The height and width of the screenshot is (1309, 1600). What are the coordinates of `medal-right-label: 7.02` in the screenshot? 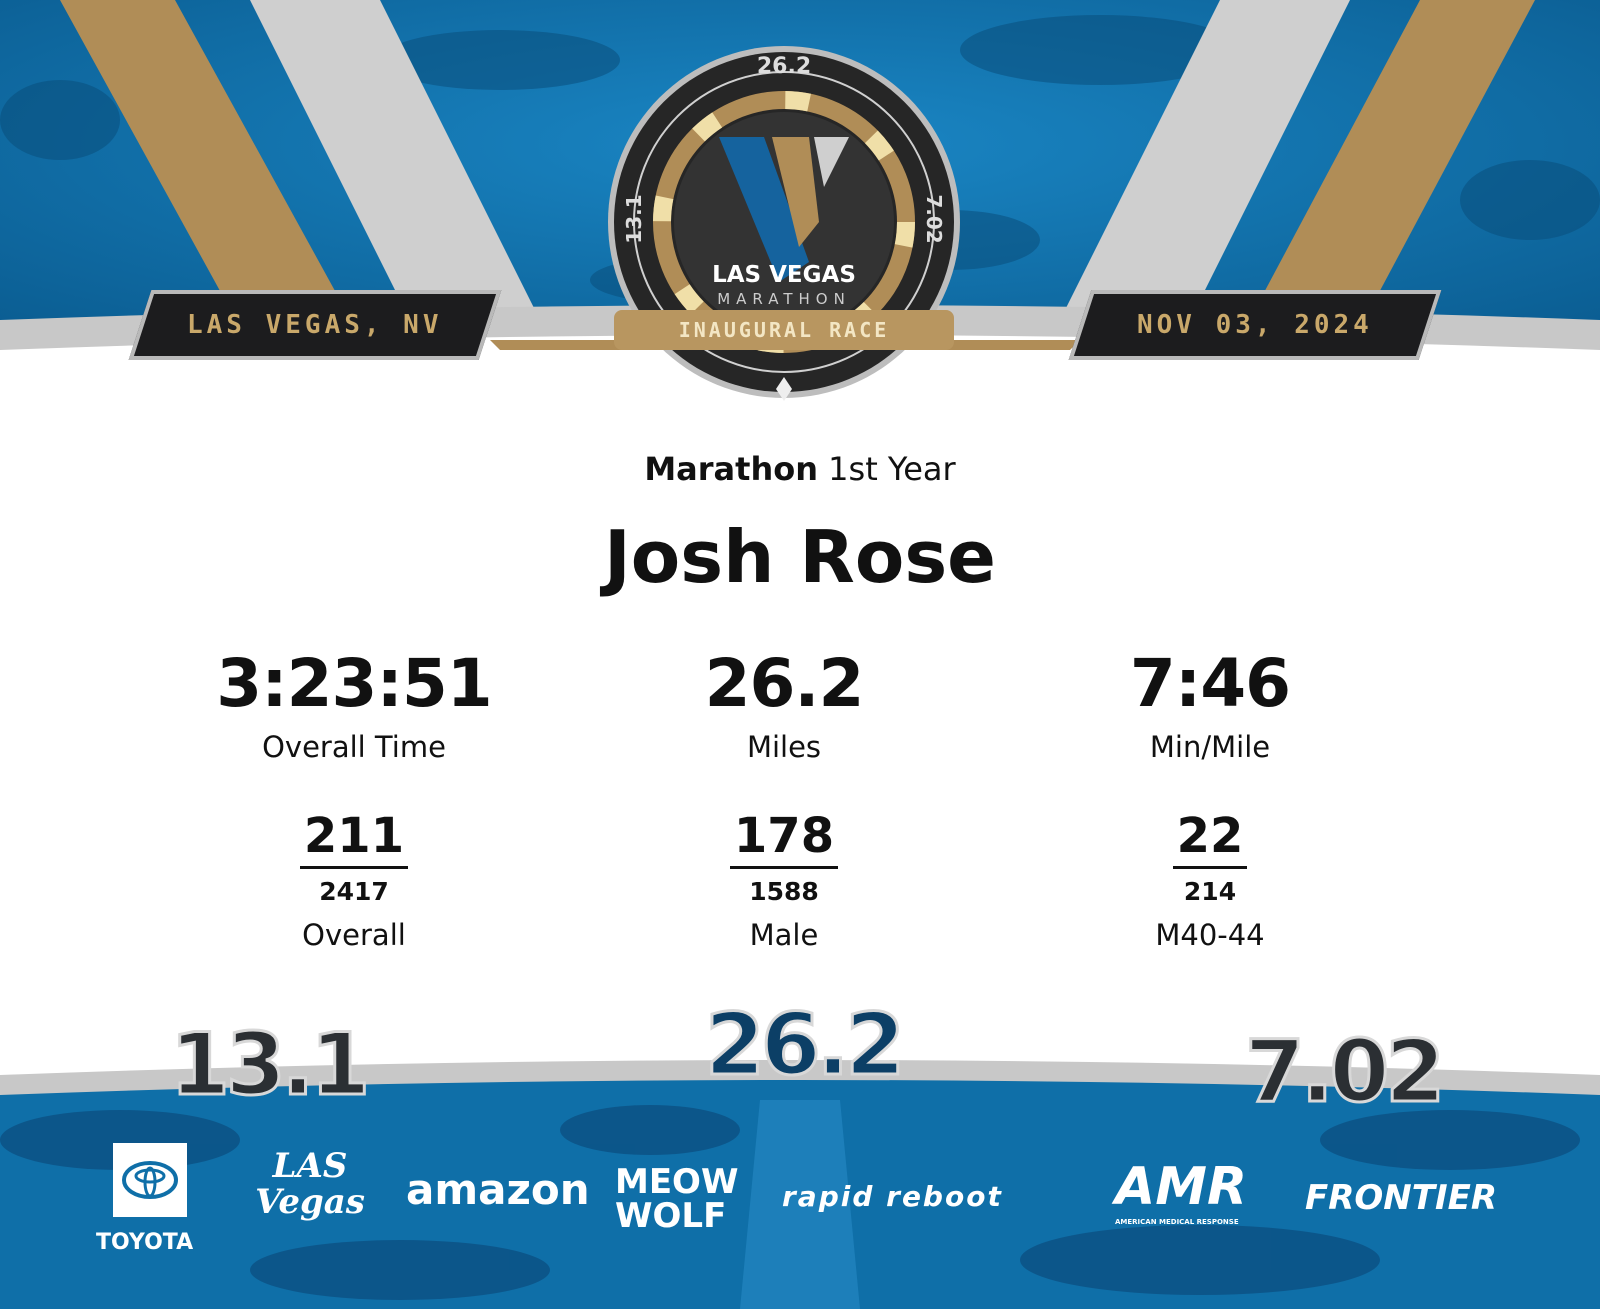 It's located at (934, 219).